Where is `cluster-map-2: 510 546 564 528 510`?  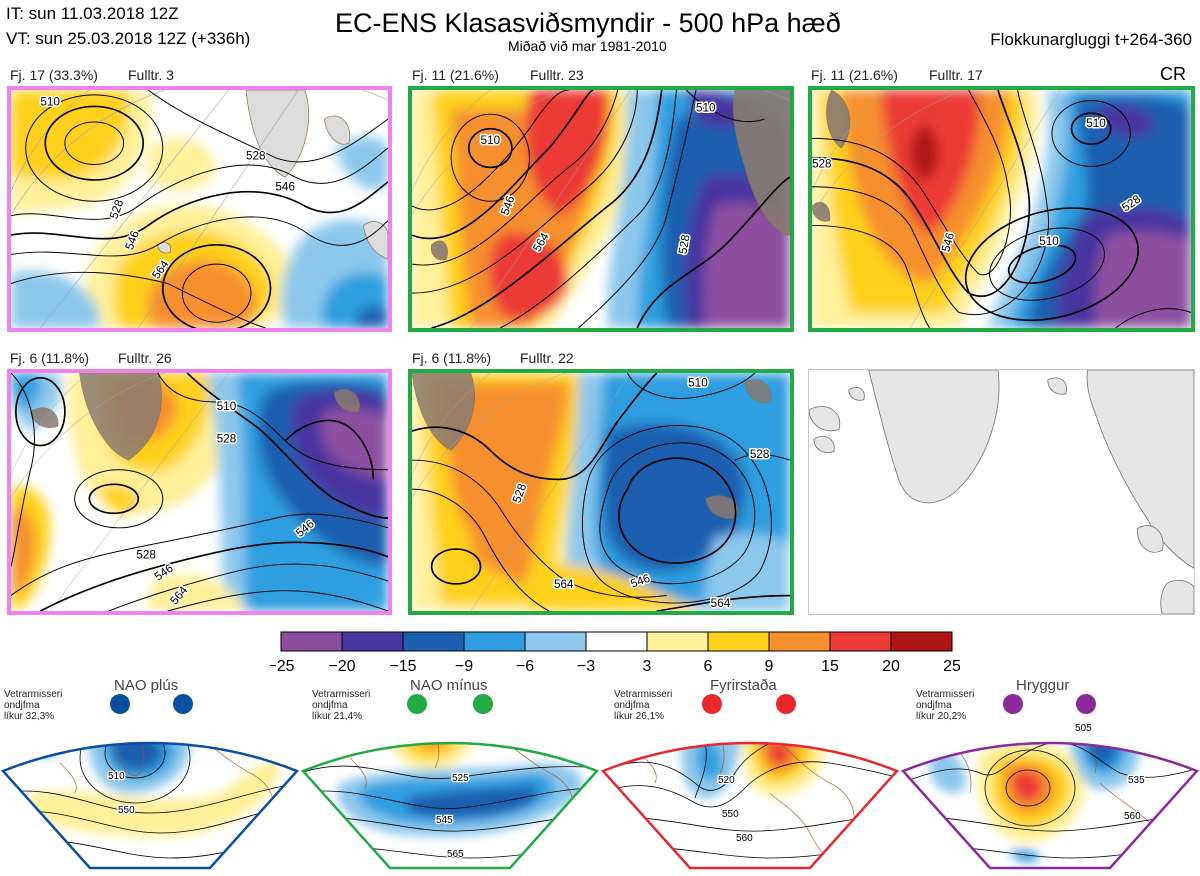 cluster-map-2: 510 546 564 528 510 is located at coordinates (601, 209).